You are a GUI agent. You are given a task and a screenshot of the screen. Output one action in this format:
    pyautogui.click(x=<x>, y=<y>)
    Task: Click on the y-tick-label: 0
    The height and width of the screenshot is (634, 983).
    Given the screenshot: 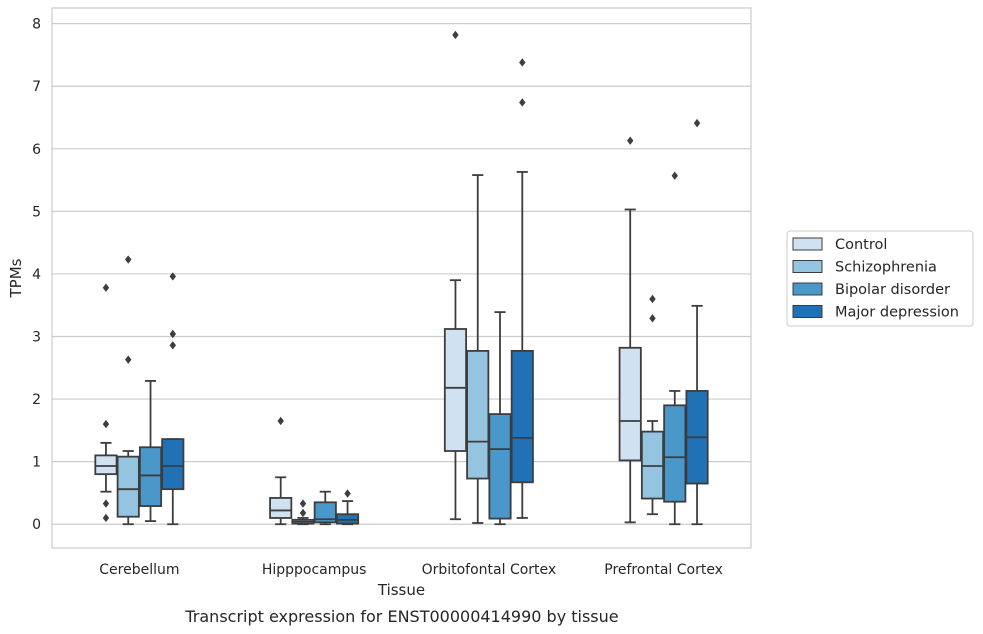 What is the action you would take?
    pyautogui.click(x=36, y=525)
    